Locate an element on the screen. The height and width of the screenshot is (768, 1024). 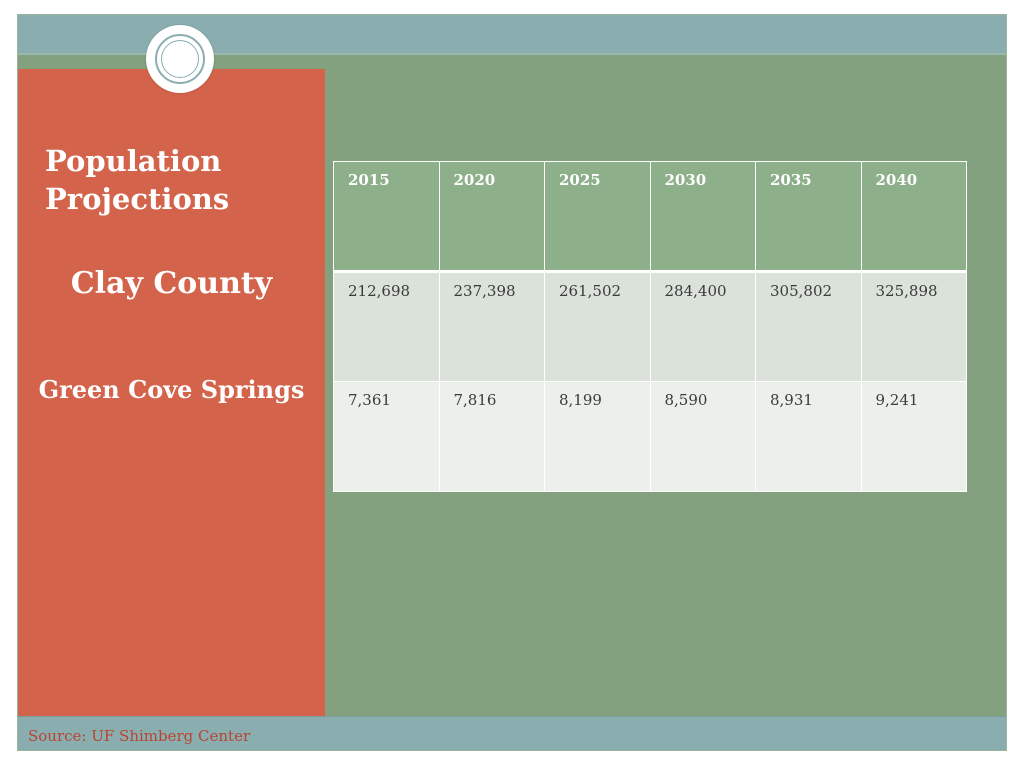
county-label: Clay County is located at coordinates (171, 283).